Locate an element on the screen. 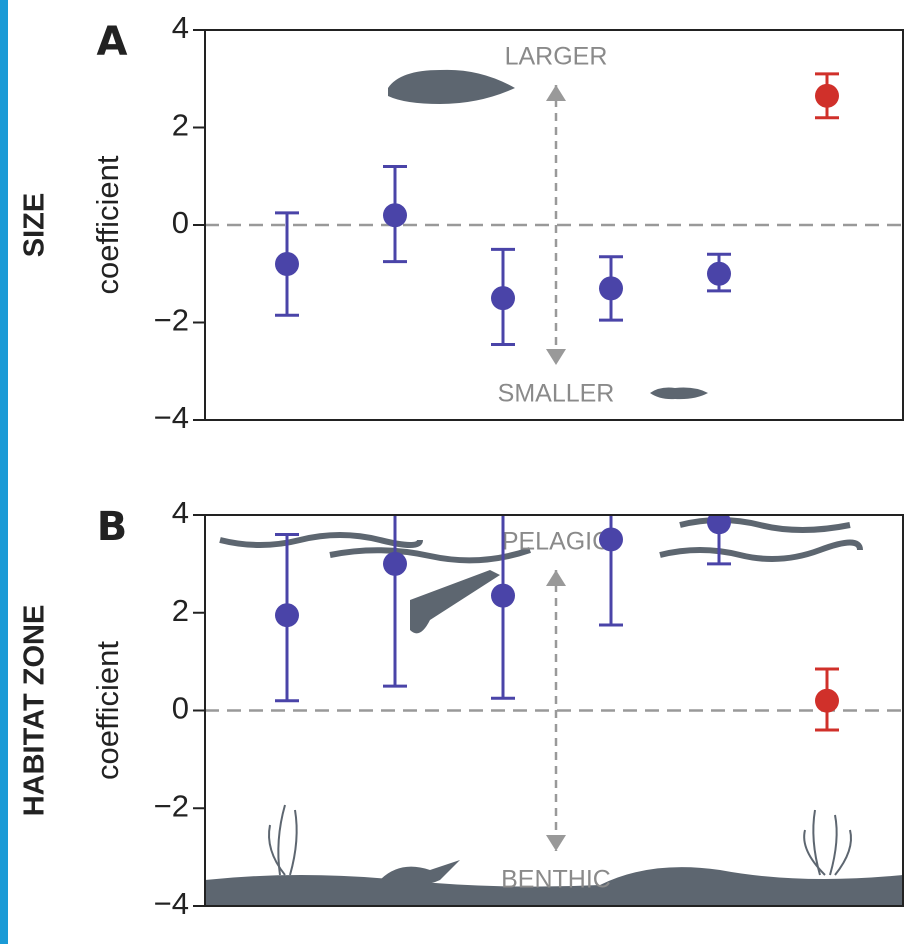  edge-strip is located at coordinates (4, 472).